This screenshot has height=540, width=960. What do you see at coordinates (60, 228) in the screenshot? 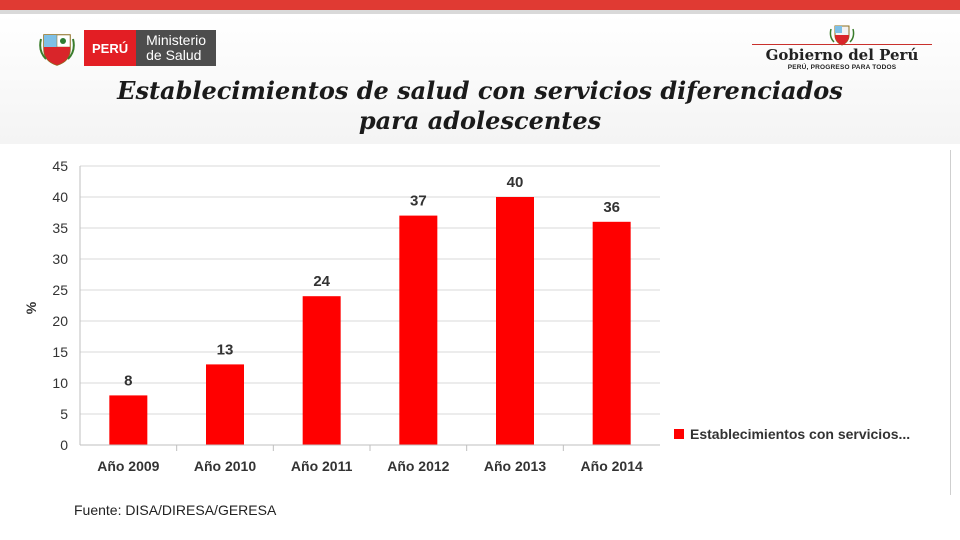
I see `y-tick-label: 35` at bounding box center [60, 228].